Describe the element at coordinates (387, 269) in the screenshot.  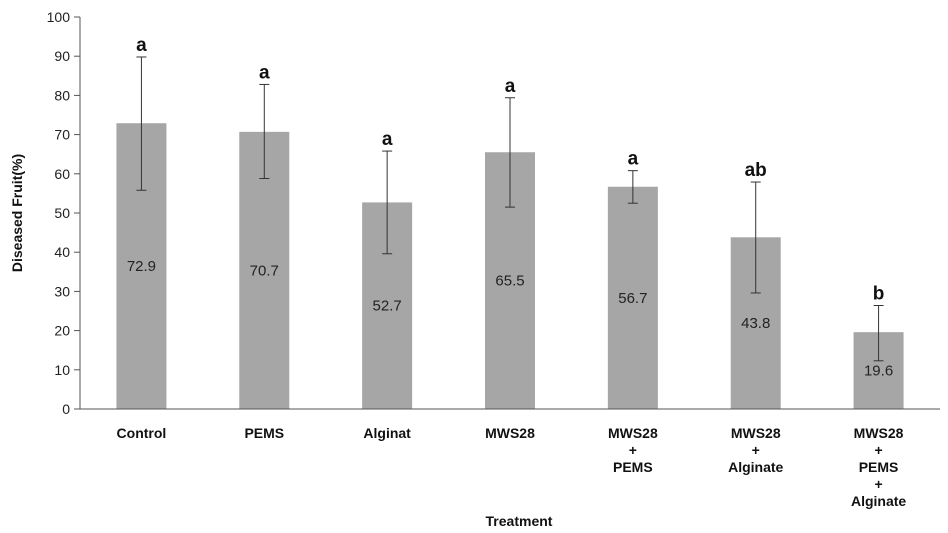
I see `bar-group: 52.7 a` at that location.